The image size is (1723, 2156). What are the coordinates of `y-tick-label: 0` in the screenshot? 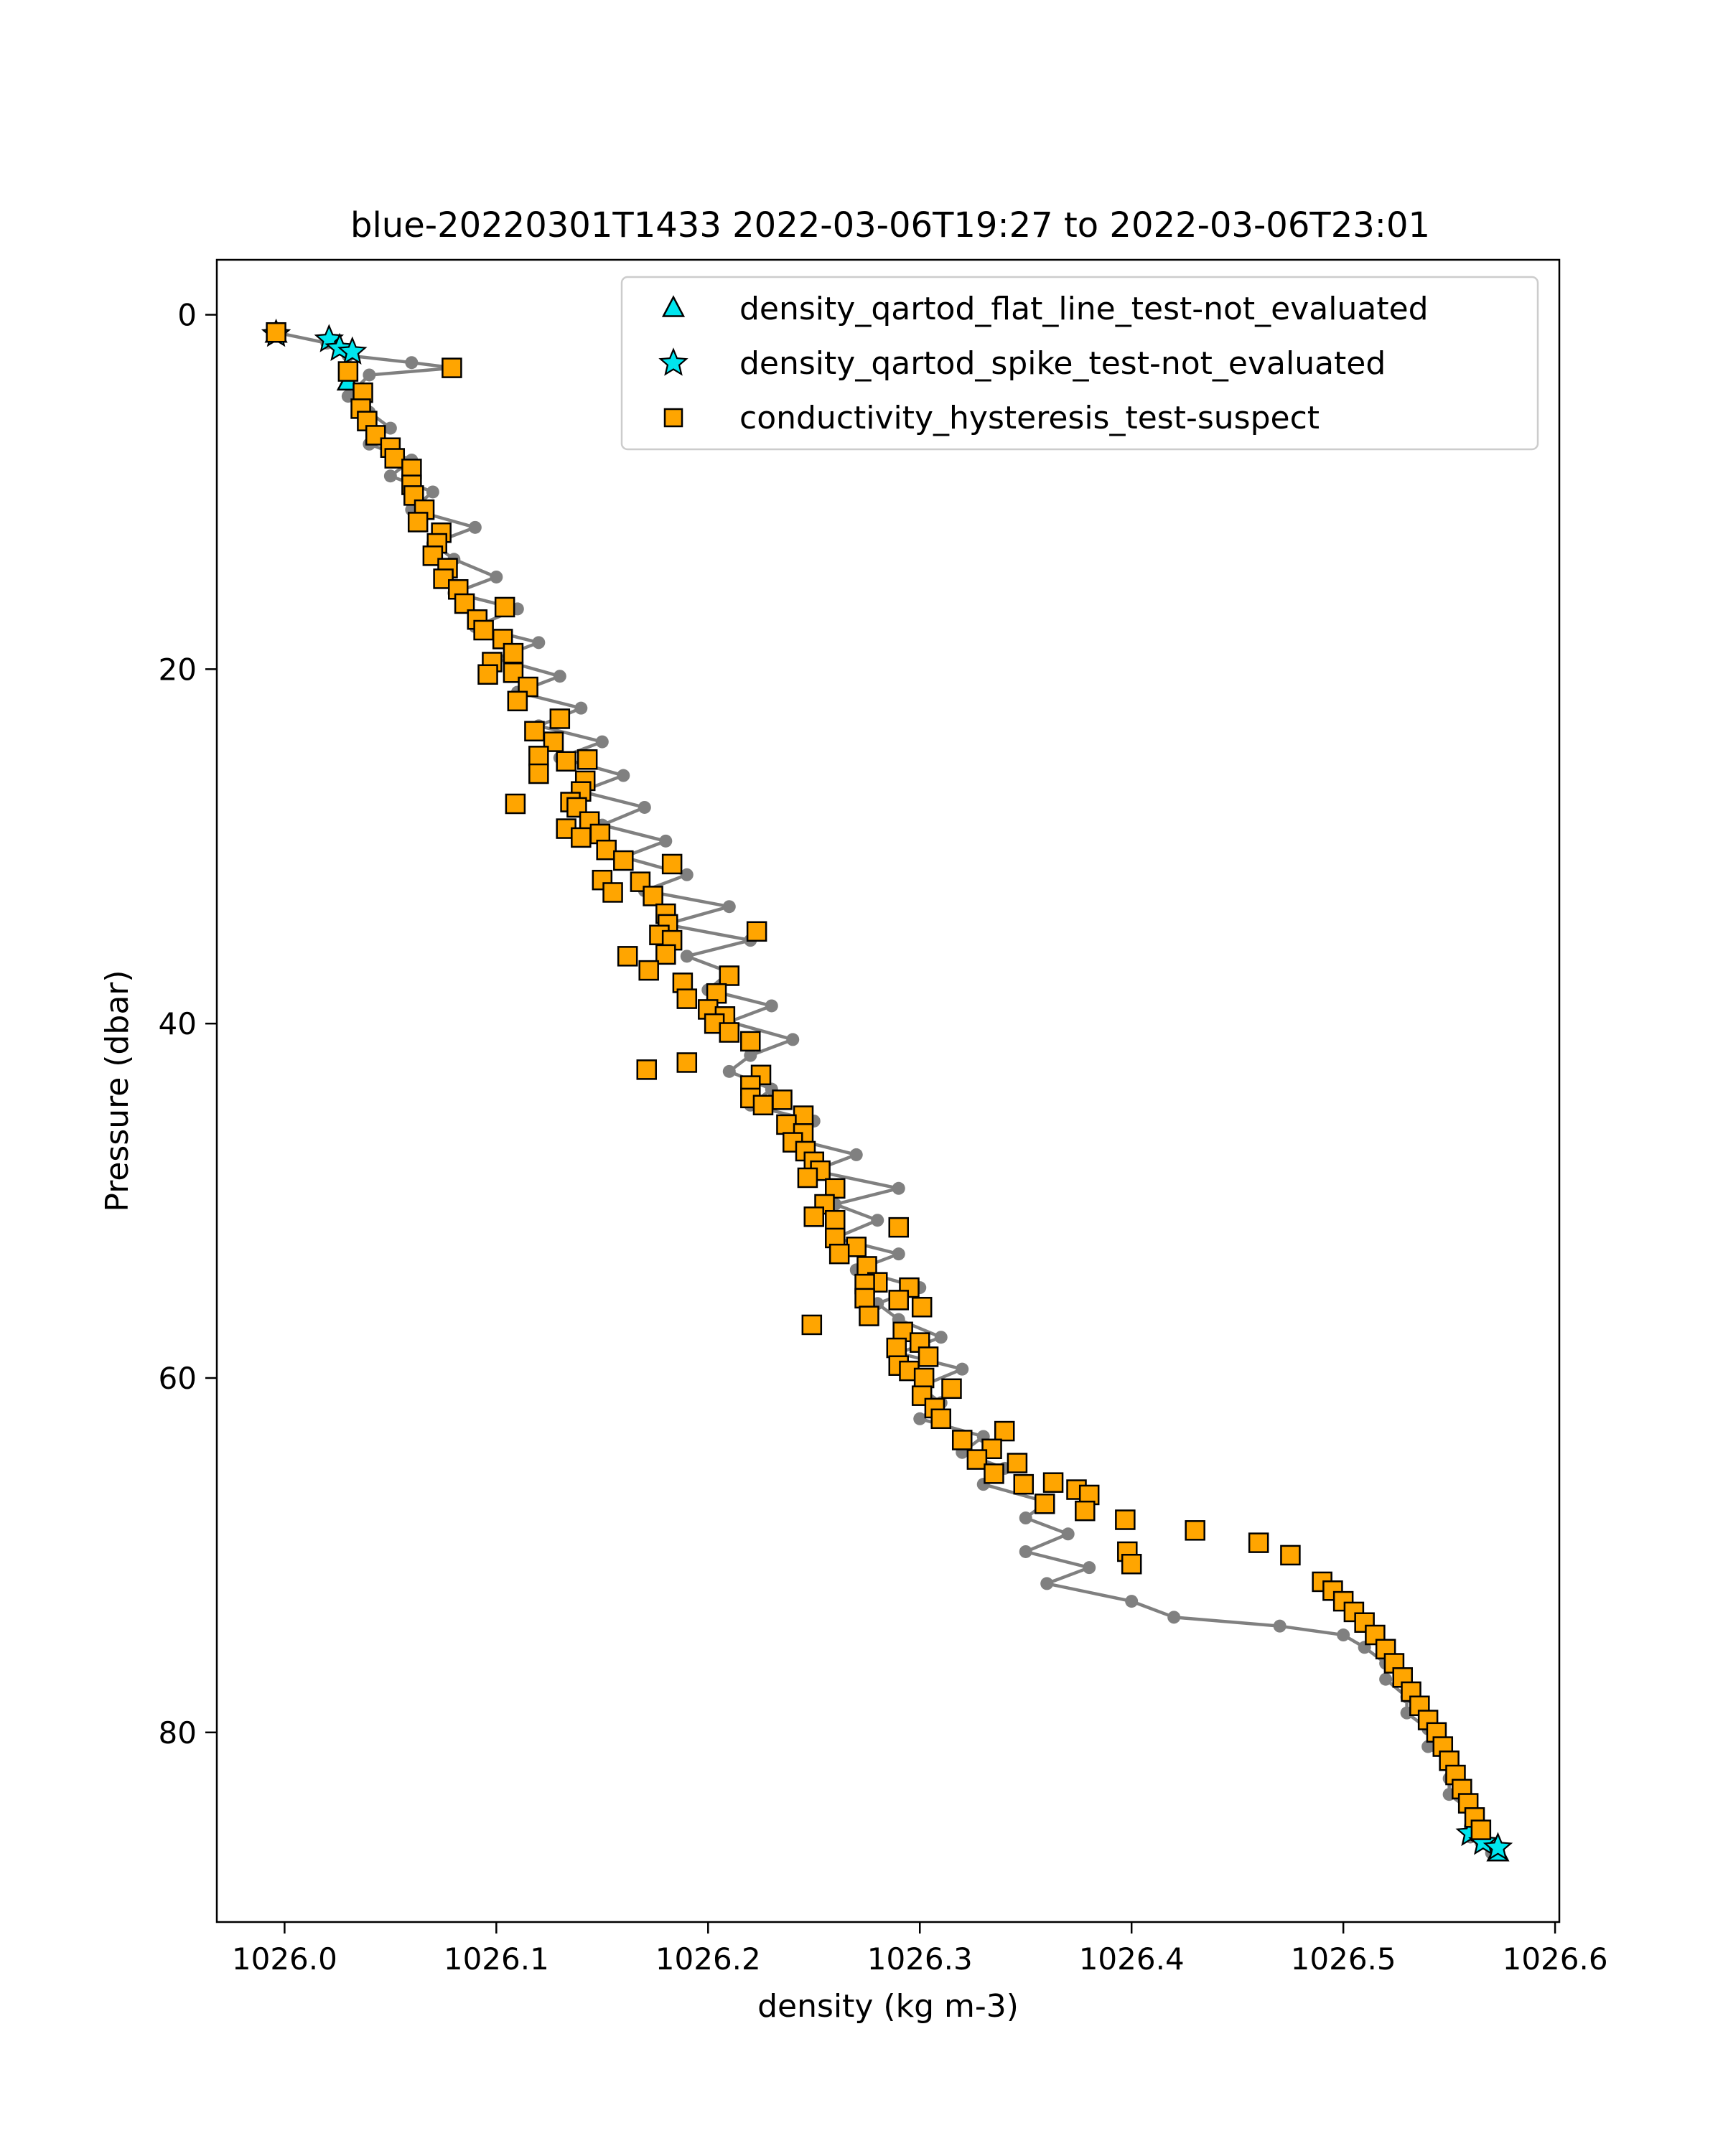 It's located at (187, 315).